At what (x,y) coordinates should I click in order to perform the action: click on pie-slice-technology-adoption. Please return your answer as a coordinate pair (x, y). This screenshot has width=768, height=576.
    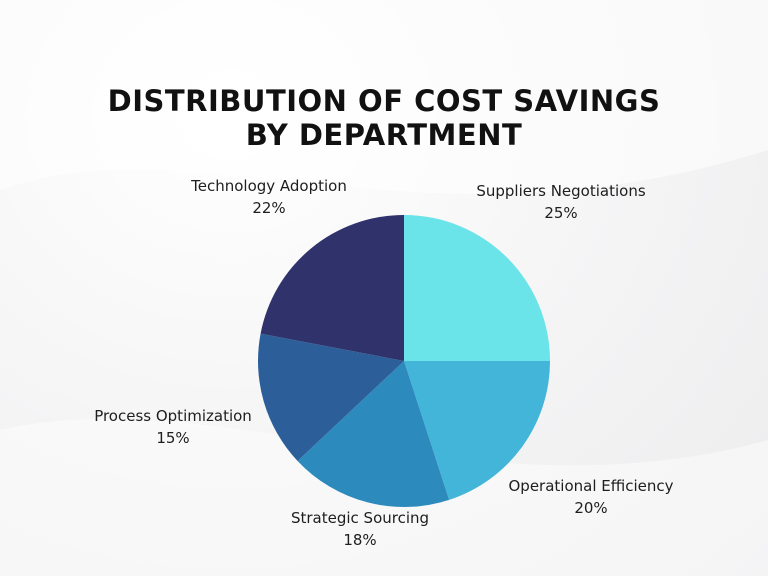
    Looking at the image, I should click on (332, 288).